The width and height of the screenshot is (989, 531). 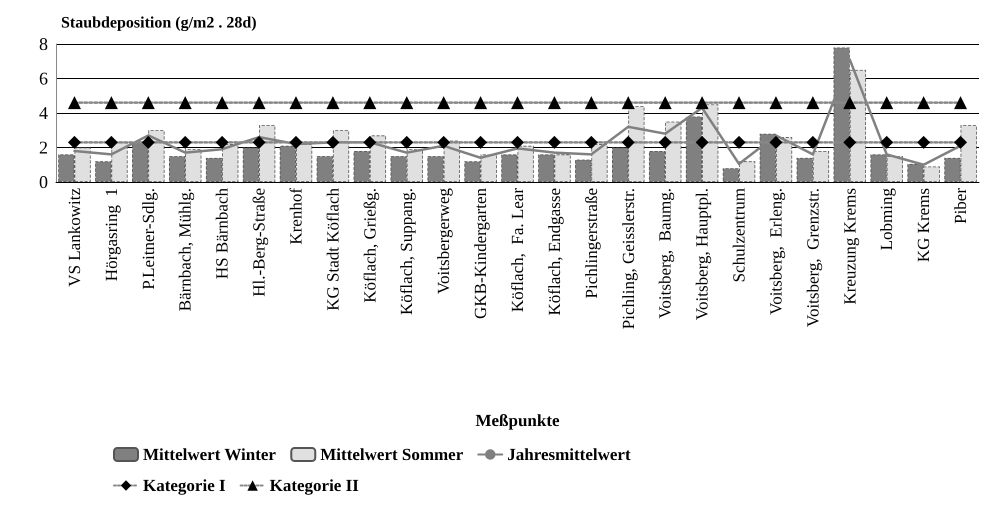 What do you see at coordinates (812, 258) in the screenshot?
I see `x-tick-label: Voitsberg, Grenzstr.` at bounding box center [812, 258].